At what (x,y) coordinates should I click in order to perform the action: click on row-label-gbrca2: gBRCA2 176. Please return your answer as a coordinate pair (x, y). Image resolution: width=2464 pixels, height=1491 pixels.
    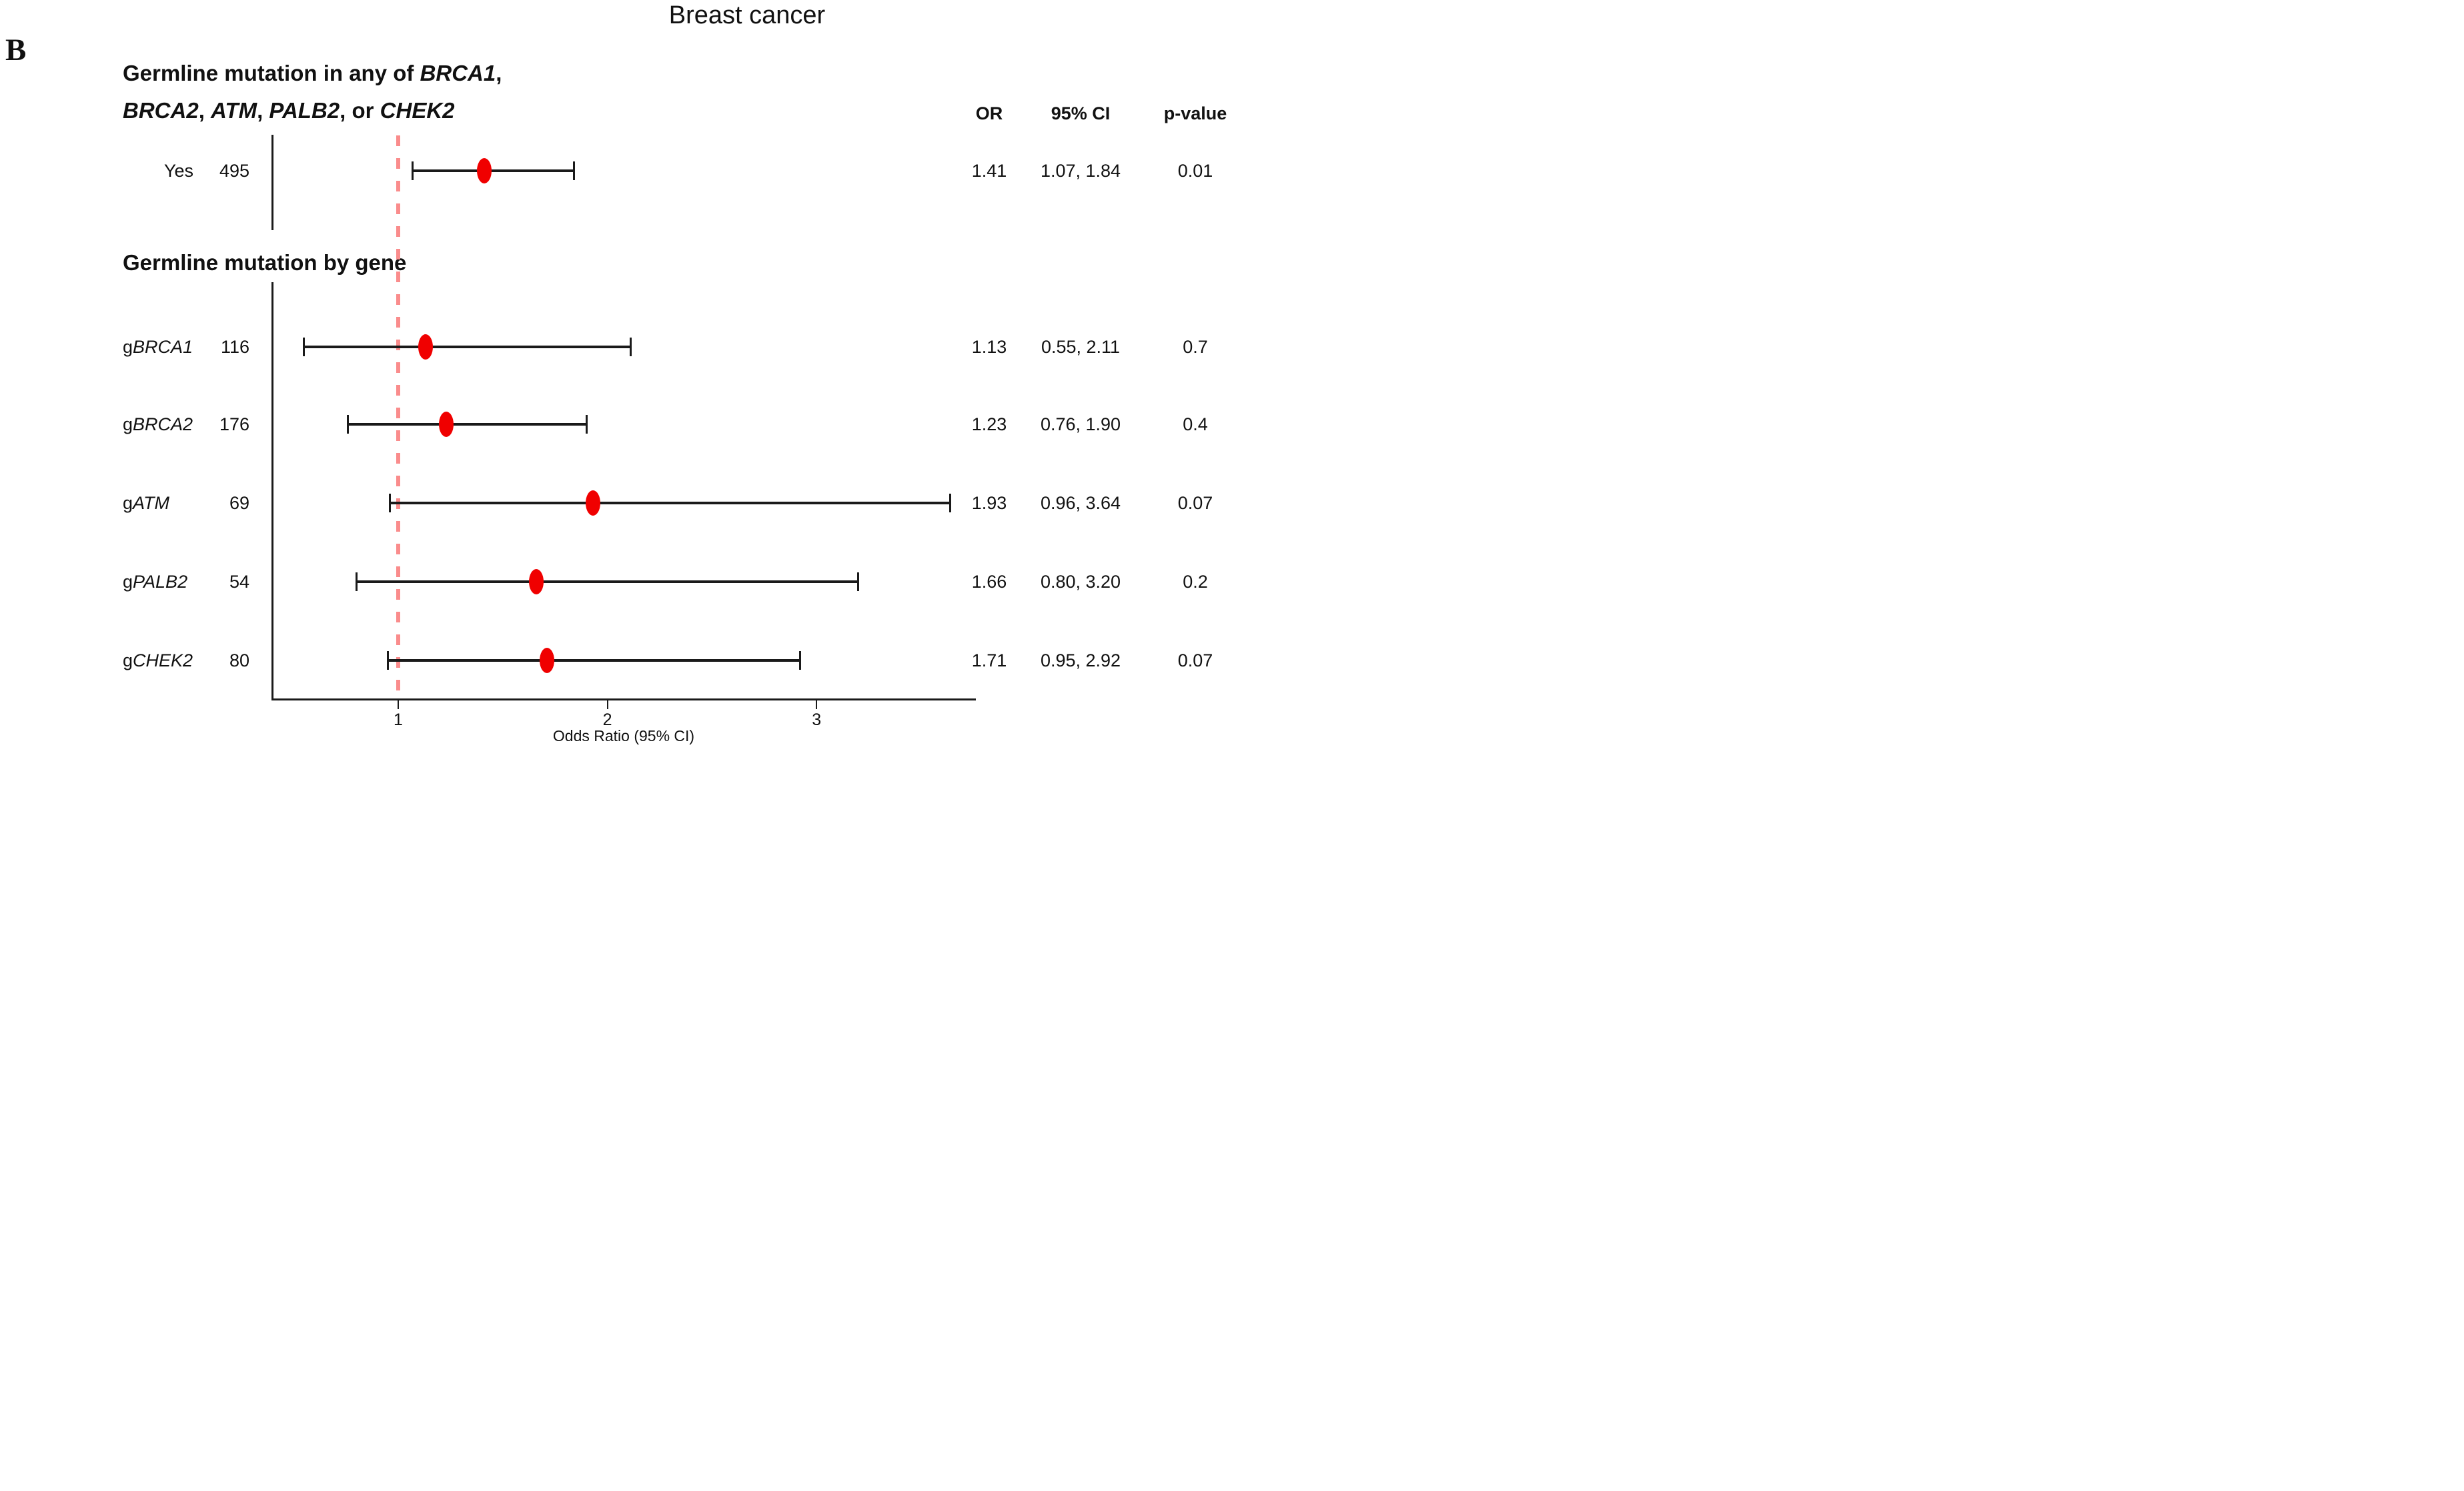
    Looking at the image, I should click on (186, 424).